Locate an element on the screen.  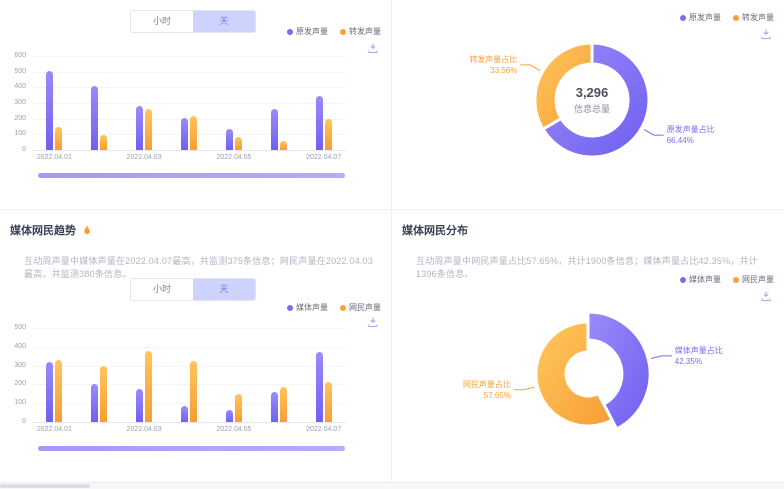
panel-title: 媒体网民分布 is located at coordinates (435, 230).